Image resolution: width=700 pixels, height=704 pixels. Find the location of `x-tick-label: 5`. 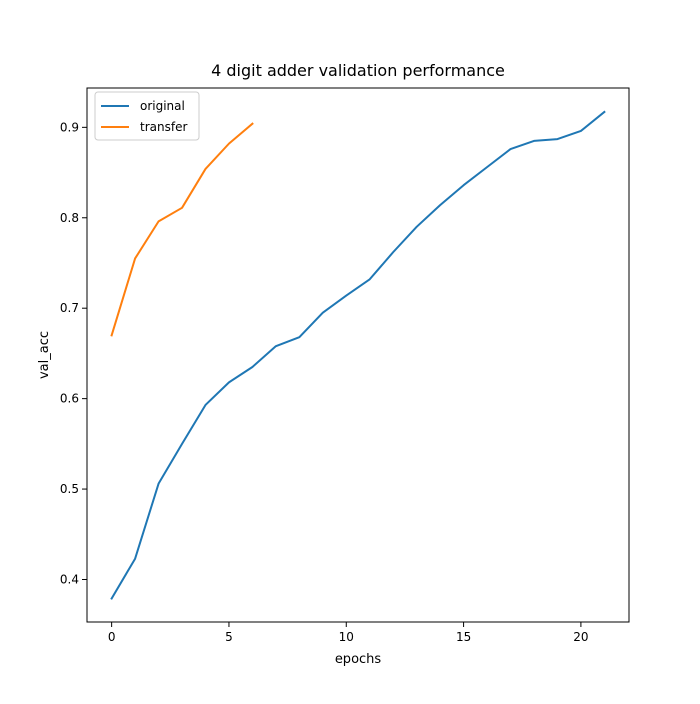

x-tick-label: 5 is located at coordinates (229, 637).